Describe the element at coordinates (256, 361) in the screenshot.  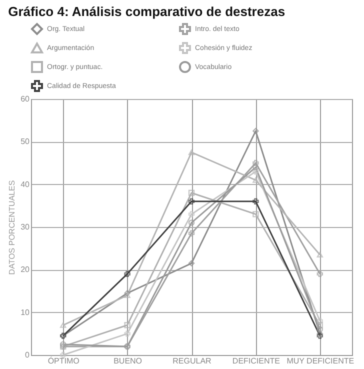
I see `x-tick-label: DEFICIENTE` at that location.